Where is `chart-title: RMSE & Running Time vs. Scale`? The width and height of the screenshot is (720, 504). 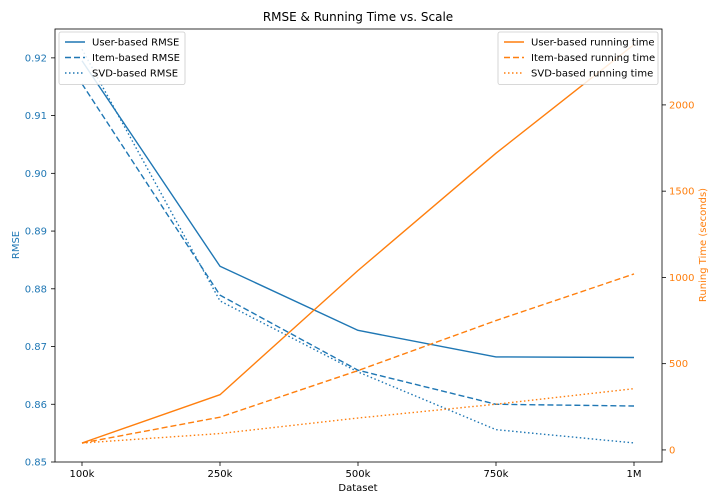 chart-title: RMSE & Running Time vs. Scale is located at coordinates (358, 17).